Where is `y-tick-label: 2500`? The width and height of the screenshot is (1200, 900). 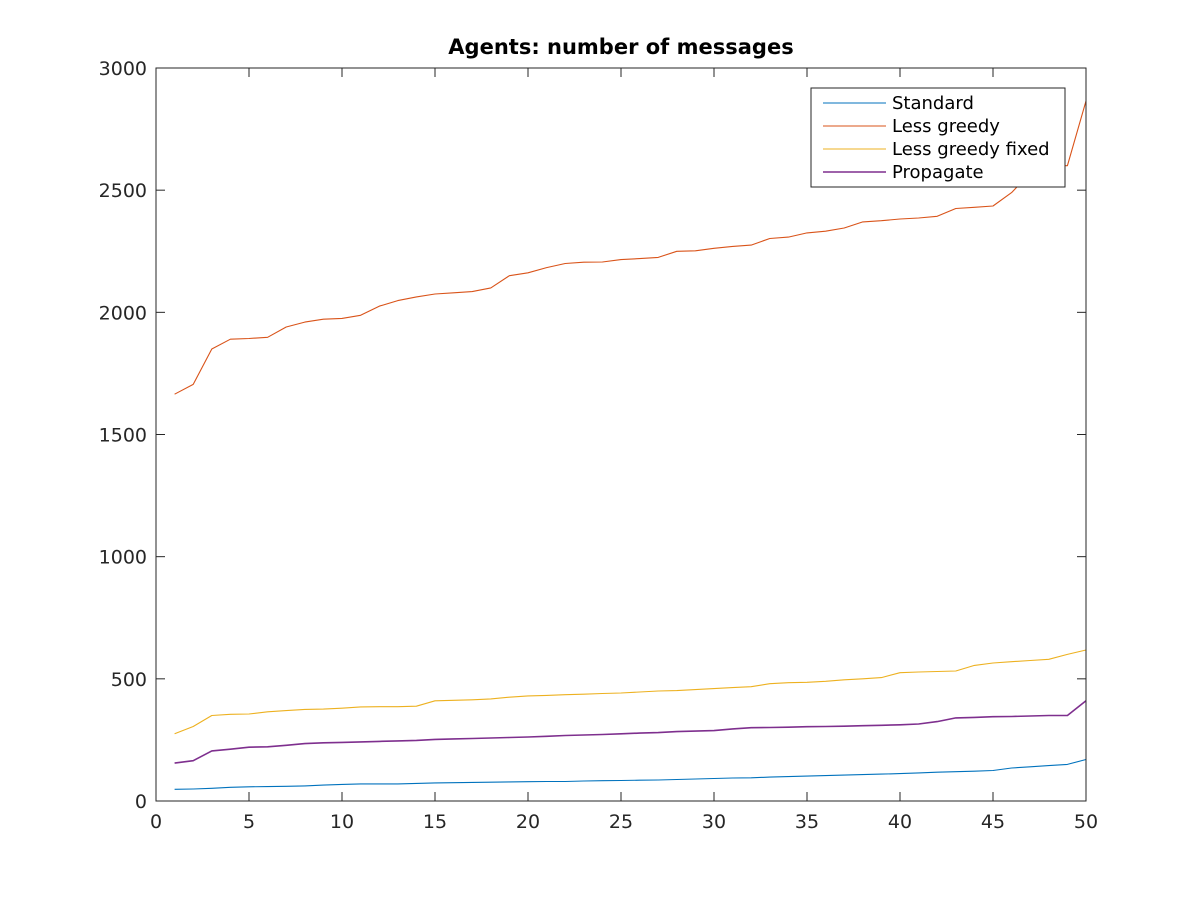 y-tick-label: 2500 is located at coordinates (123, 191).